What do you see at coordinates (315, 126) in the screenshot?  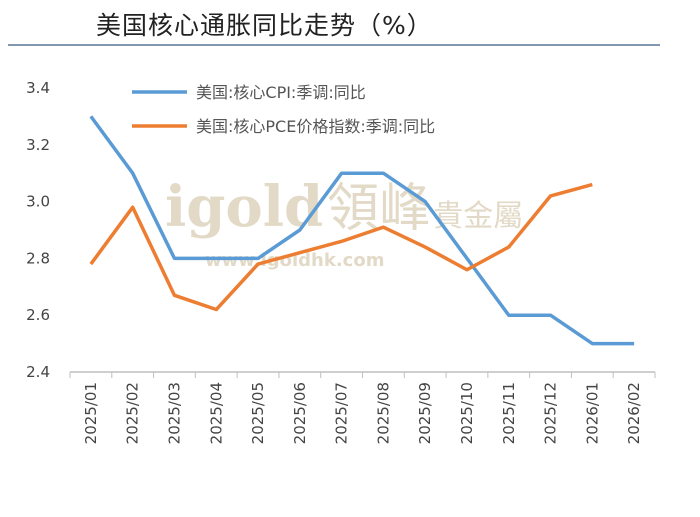 I see `legend-label: 美国:核心PCE价格指数:季调:同比` at bounding box center [315, 126].